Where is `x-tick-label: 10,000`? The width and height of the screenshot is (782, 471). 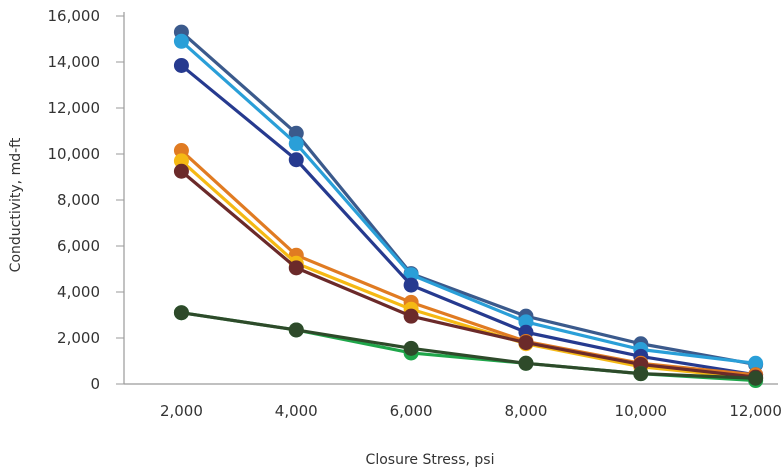 x-tick-label: 10,000 is located at coordinates (641, 411).